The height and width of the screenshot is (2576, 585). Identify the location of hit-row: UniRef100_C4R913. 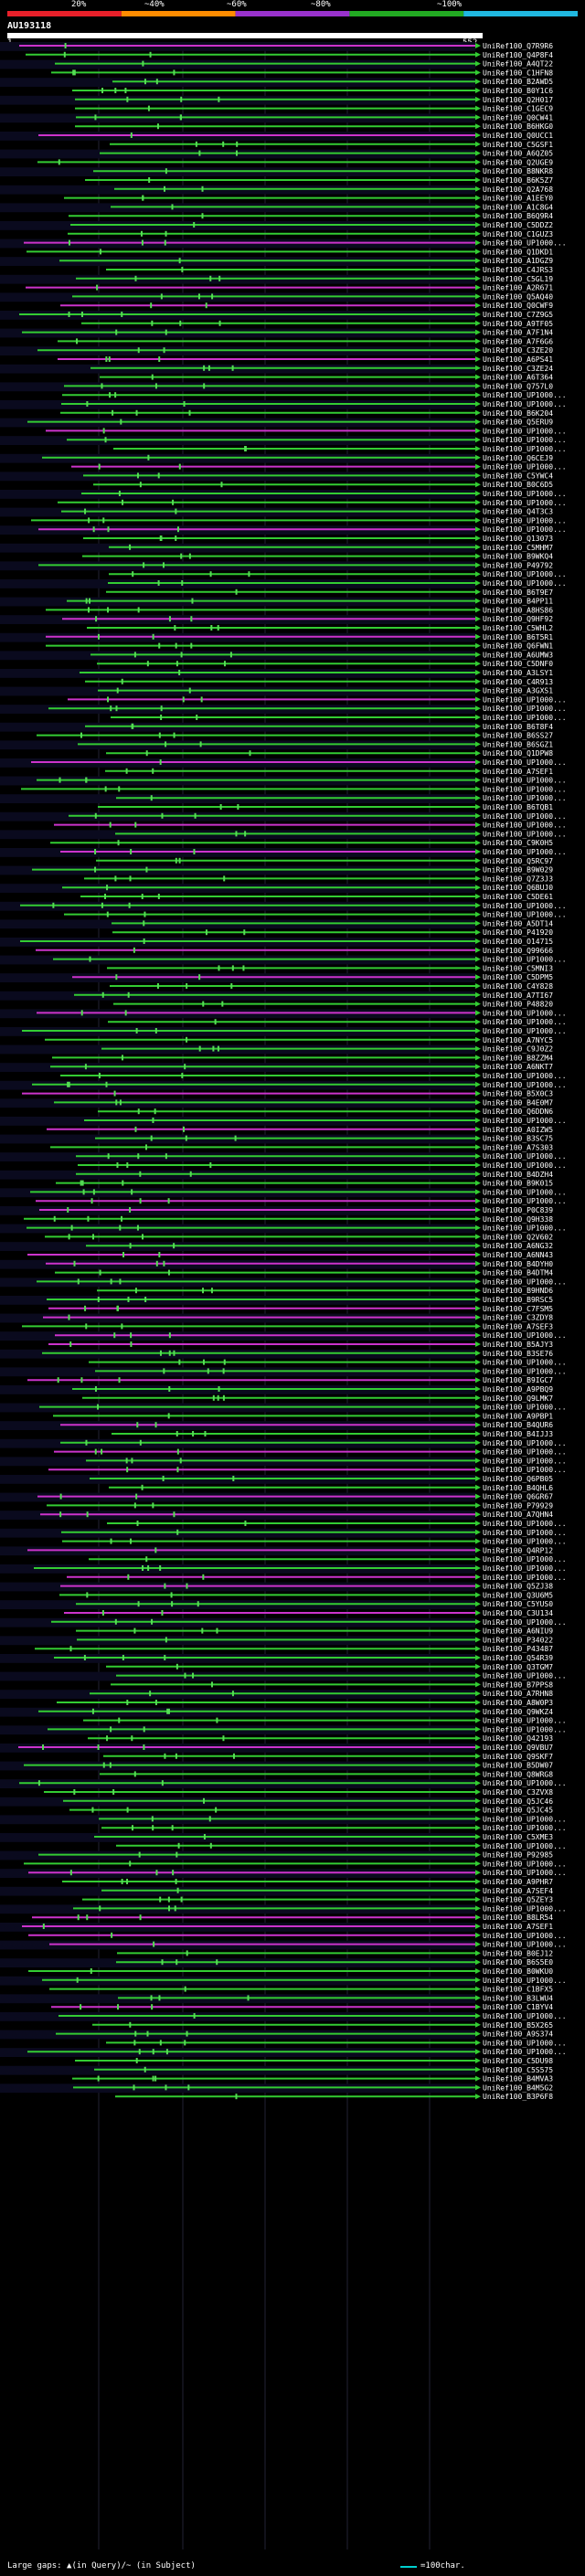
(319, 682).